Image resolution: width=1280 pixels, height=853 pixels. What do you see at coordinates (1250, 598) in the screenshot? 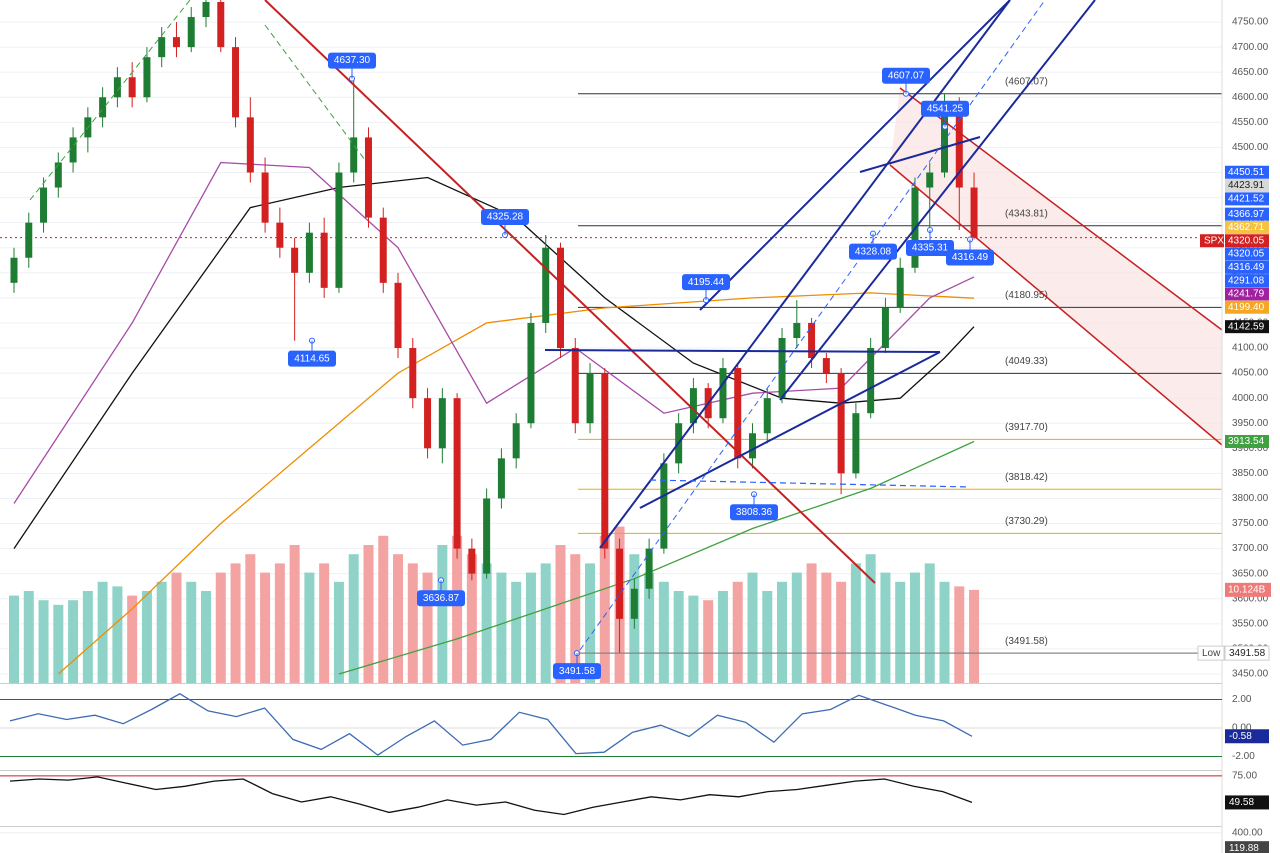
I see `y-tick-label: 3600.00` at bounding box center [1250, 598].